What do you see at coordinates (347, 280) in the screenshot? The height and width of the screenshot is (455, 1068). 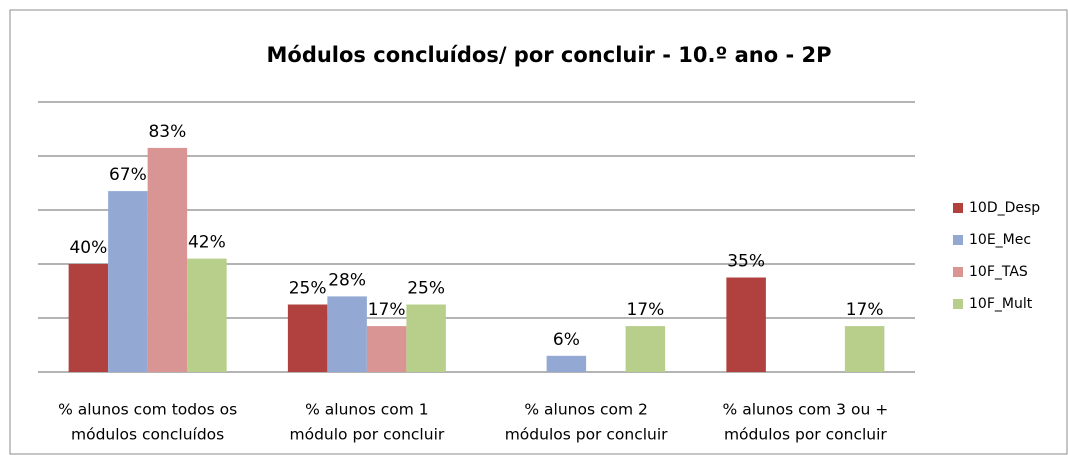 I see `data-label: 28%` at bounding box center [347, 280].